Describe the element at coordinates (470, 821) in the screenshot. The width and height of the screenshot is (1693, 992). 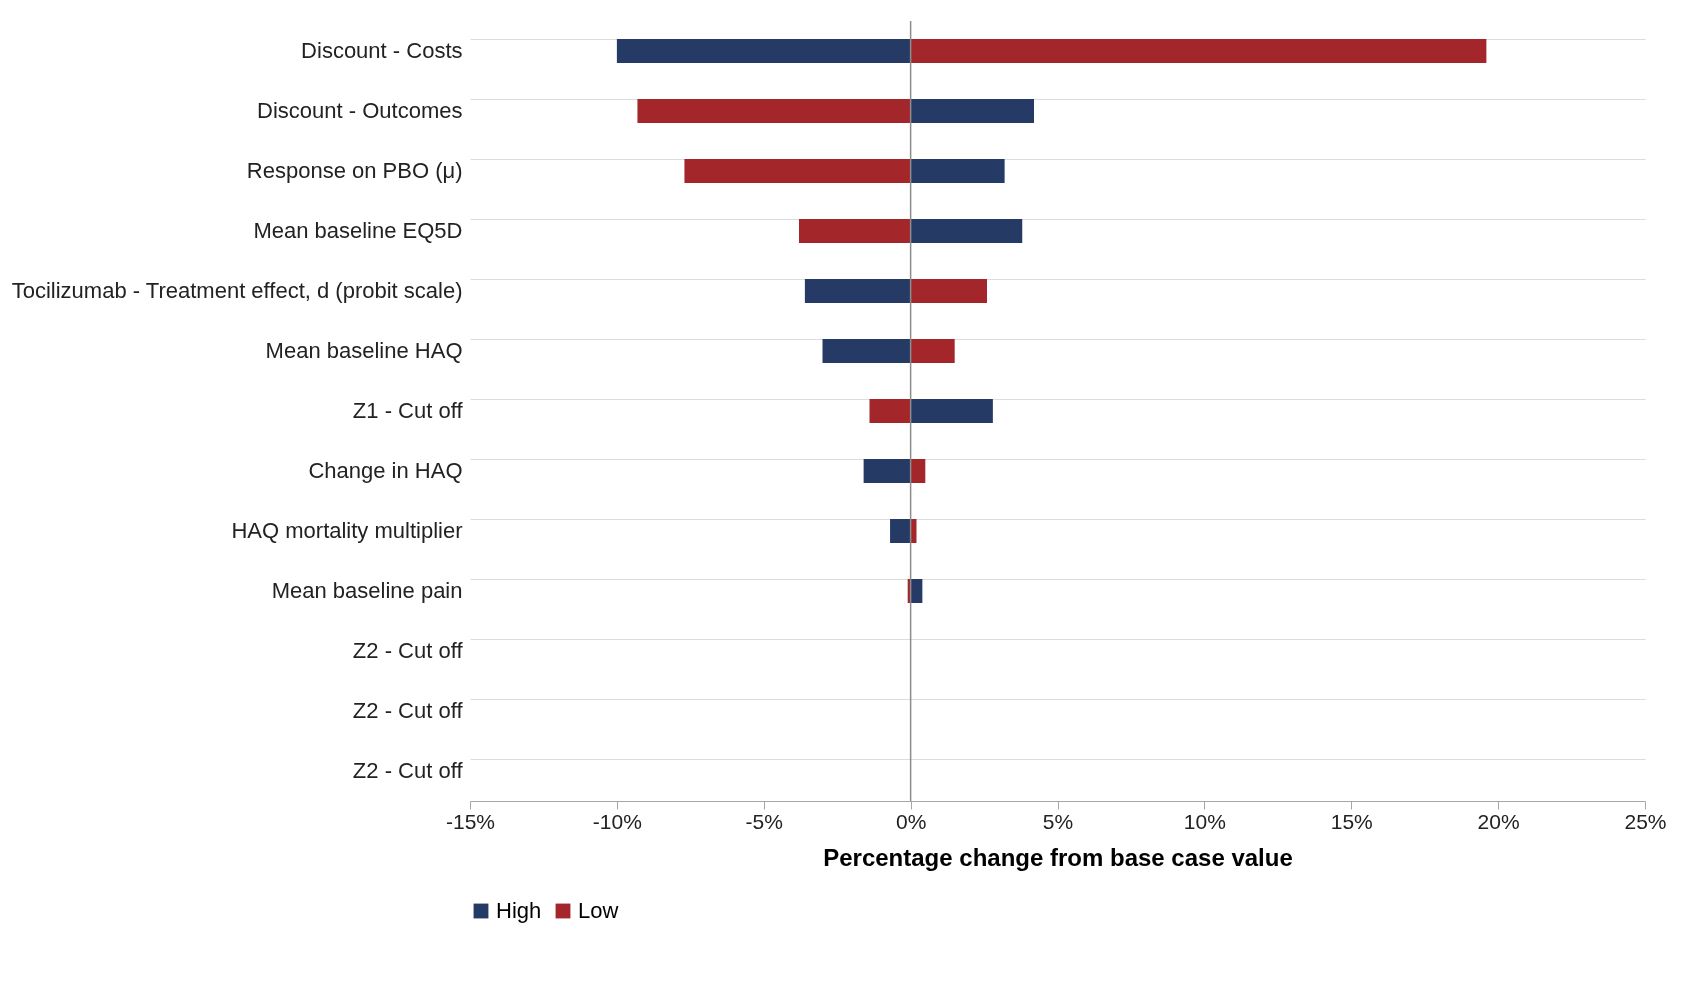
I see `x-tick-label: -15%` at that location.